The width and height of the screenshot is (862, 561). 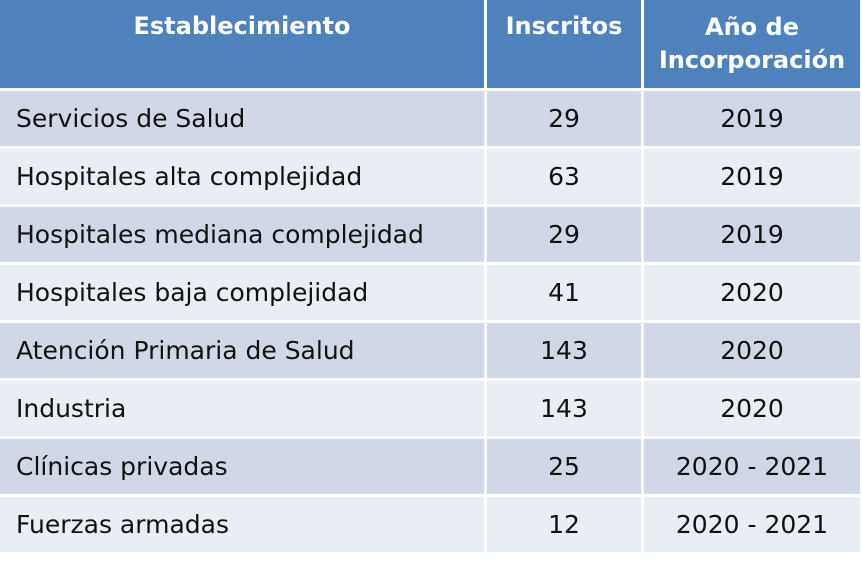 I want to click on cell-inscritos: 41, so click(x=565, y=294).